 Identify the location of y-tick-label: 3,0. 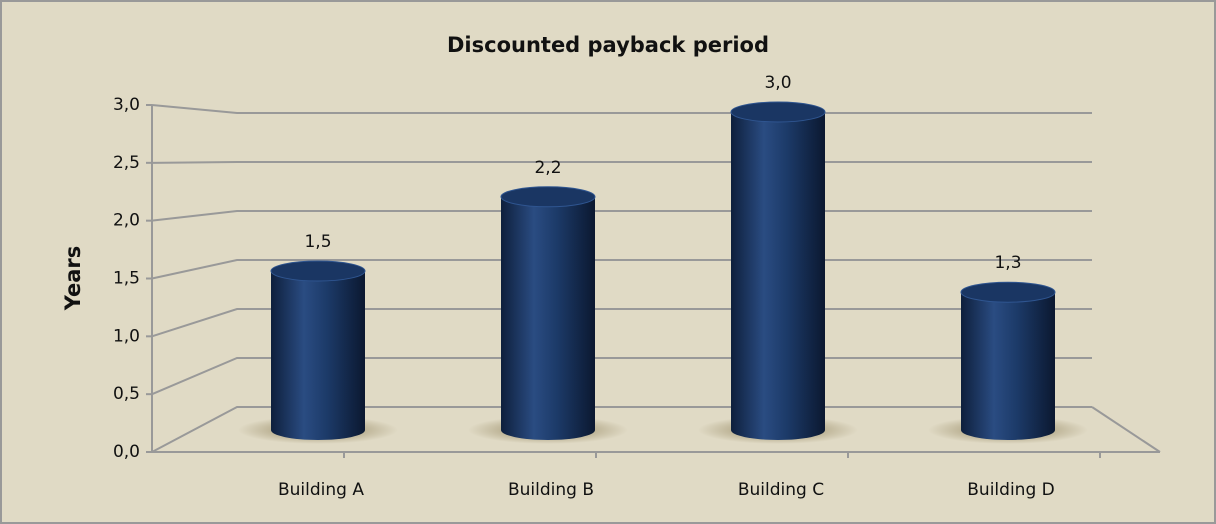
(126, 105).